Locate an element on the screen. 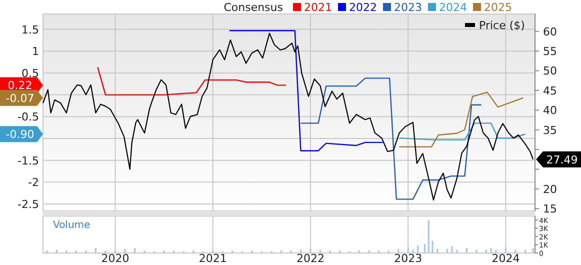  data-label: 27.49 is located at coordinates (562, 159).